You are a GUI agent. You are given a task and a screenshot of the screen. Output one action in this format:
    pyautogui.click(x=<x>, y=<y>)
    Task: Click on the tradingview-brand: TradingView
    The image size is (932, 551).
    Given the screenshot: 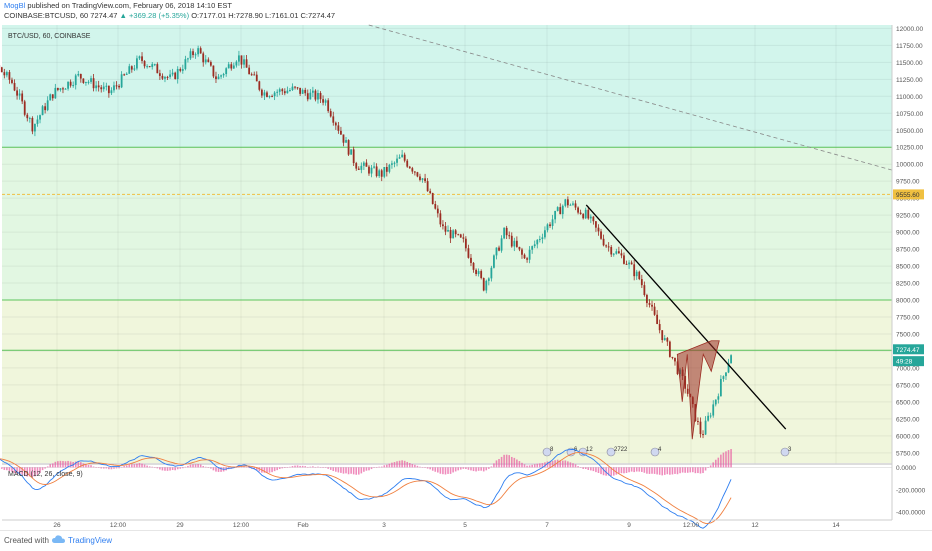 What is the action you would take?
    pyautogui.click(x=90, y=540)
    